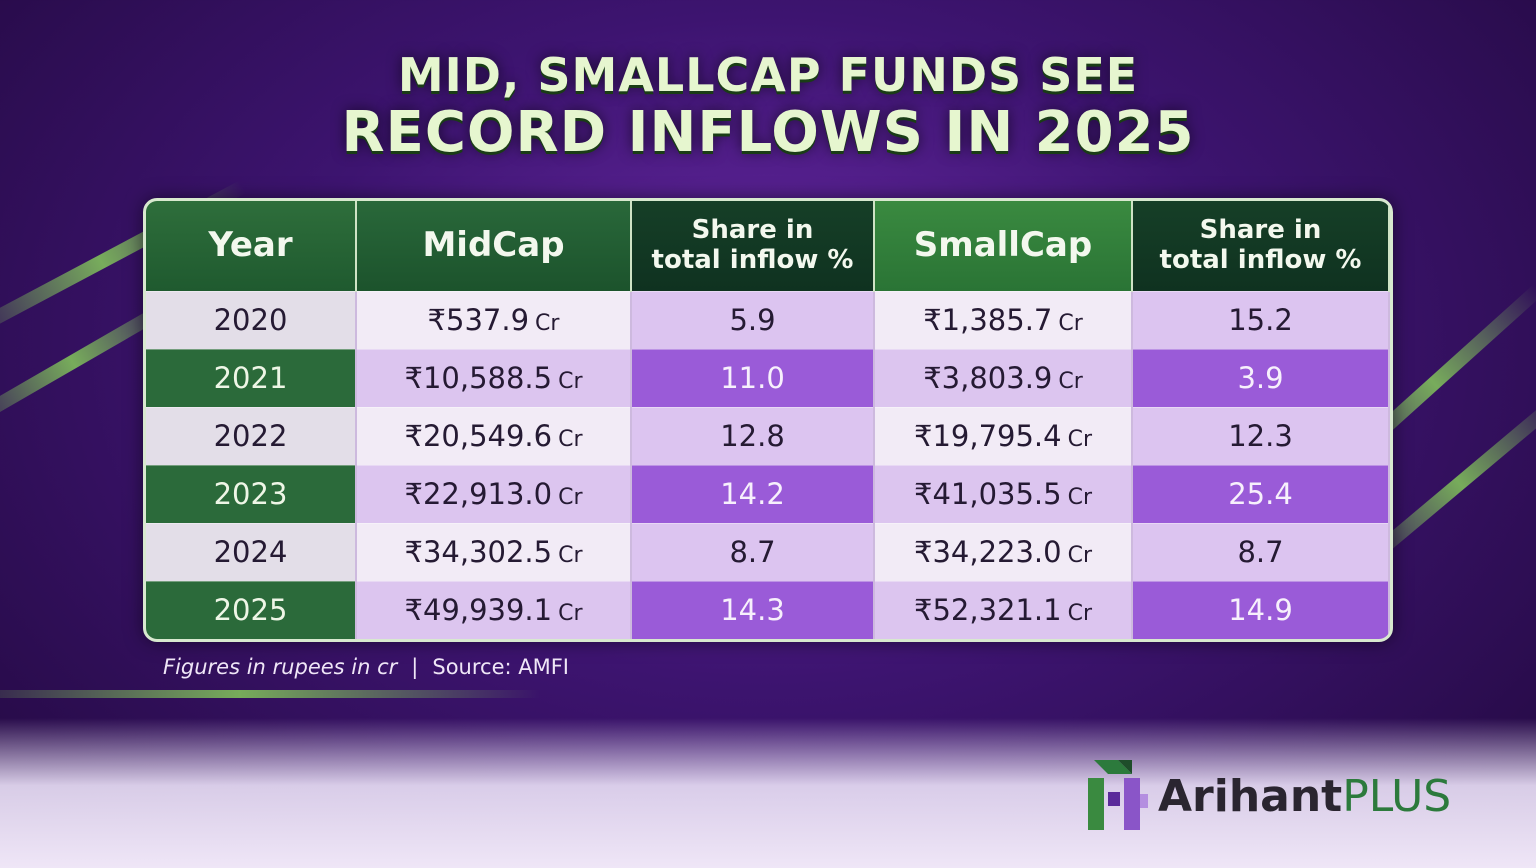 This screenshot has width=1536, height=868. What do you see at coordinates (753, 377) in the screenshot?
I see `mid-share-cell: 11.0` at bounding box center [753, 377].